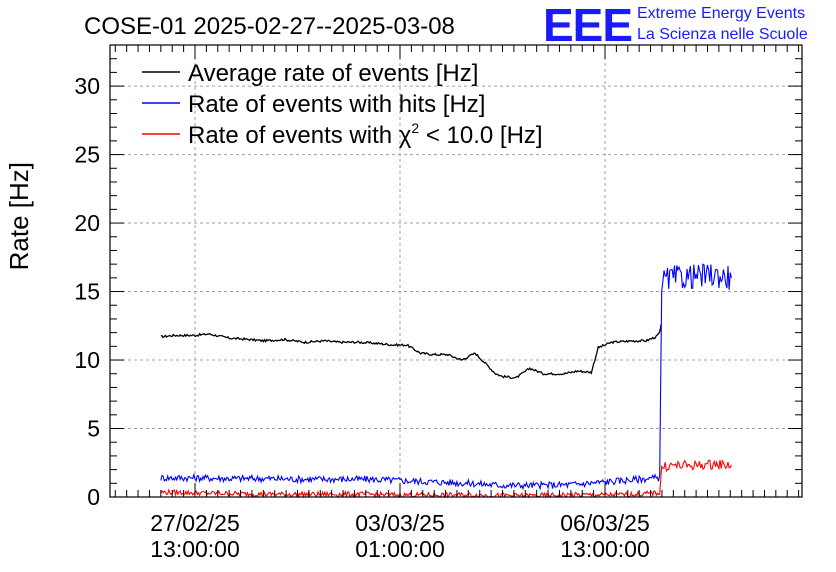  I want to click on y-tick-label: 25, so click(87, 155).